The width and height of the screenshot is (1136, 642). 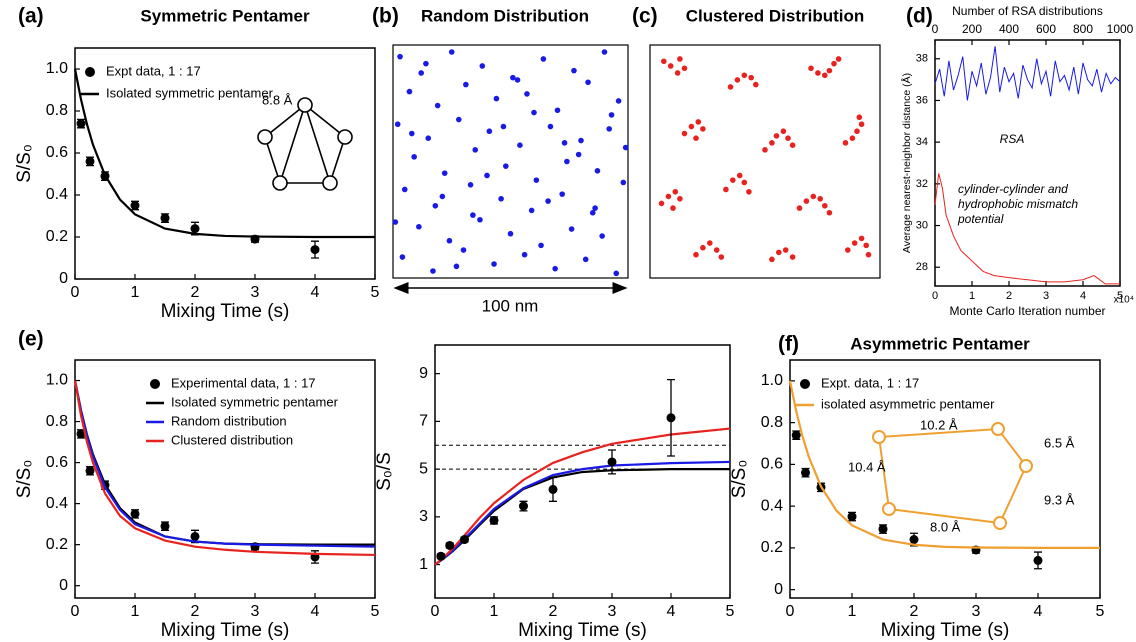 What do you see at coordinates (908, 403) in the screenshot?
I see `legend-label: isolated asymmetric pentamer` at bounding box center [908, 403].